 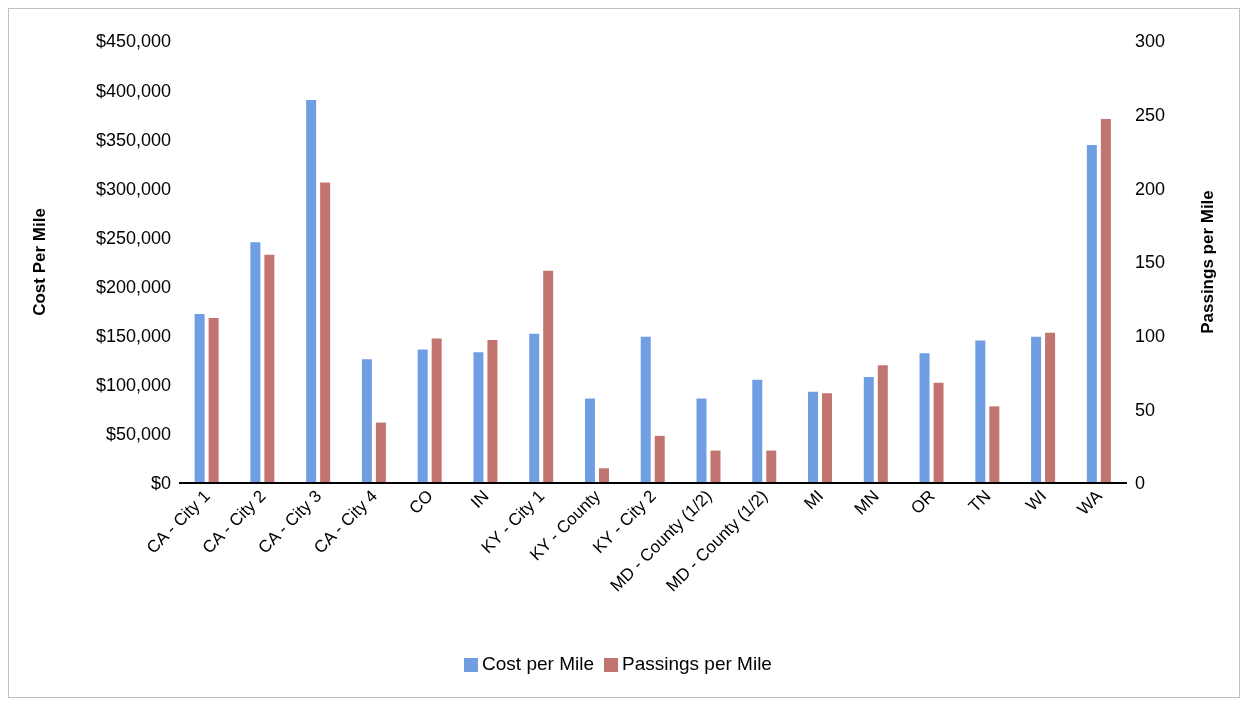 I want to click on x-tick-label: MN, so click(x=866, y=502).